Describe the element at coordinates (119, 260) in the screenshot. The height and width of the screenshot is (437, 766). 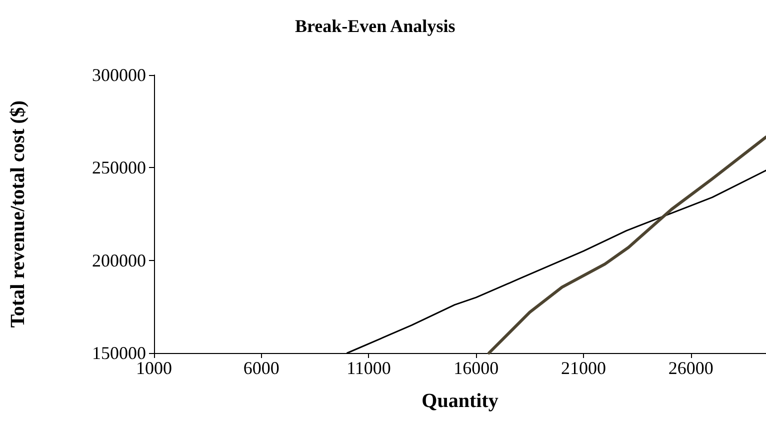
I see `y-tick-label: 200000` at that location.